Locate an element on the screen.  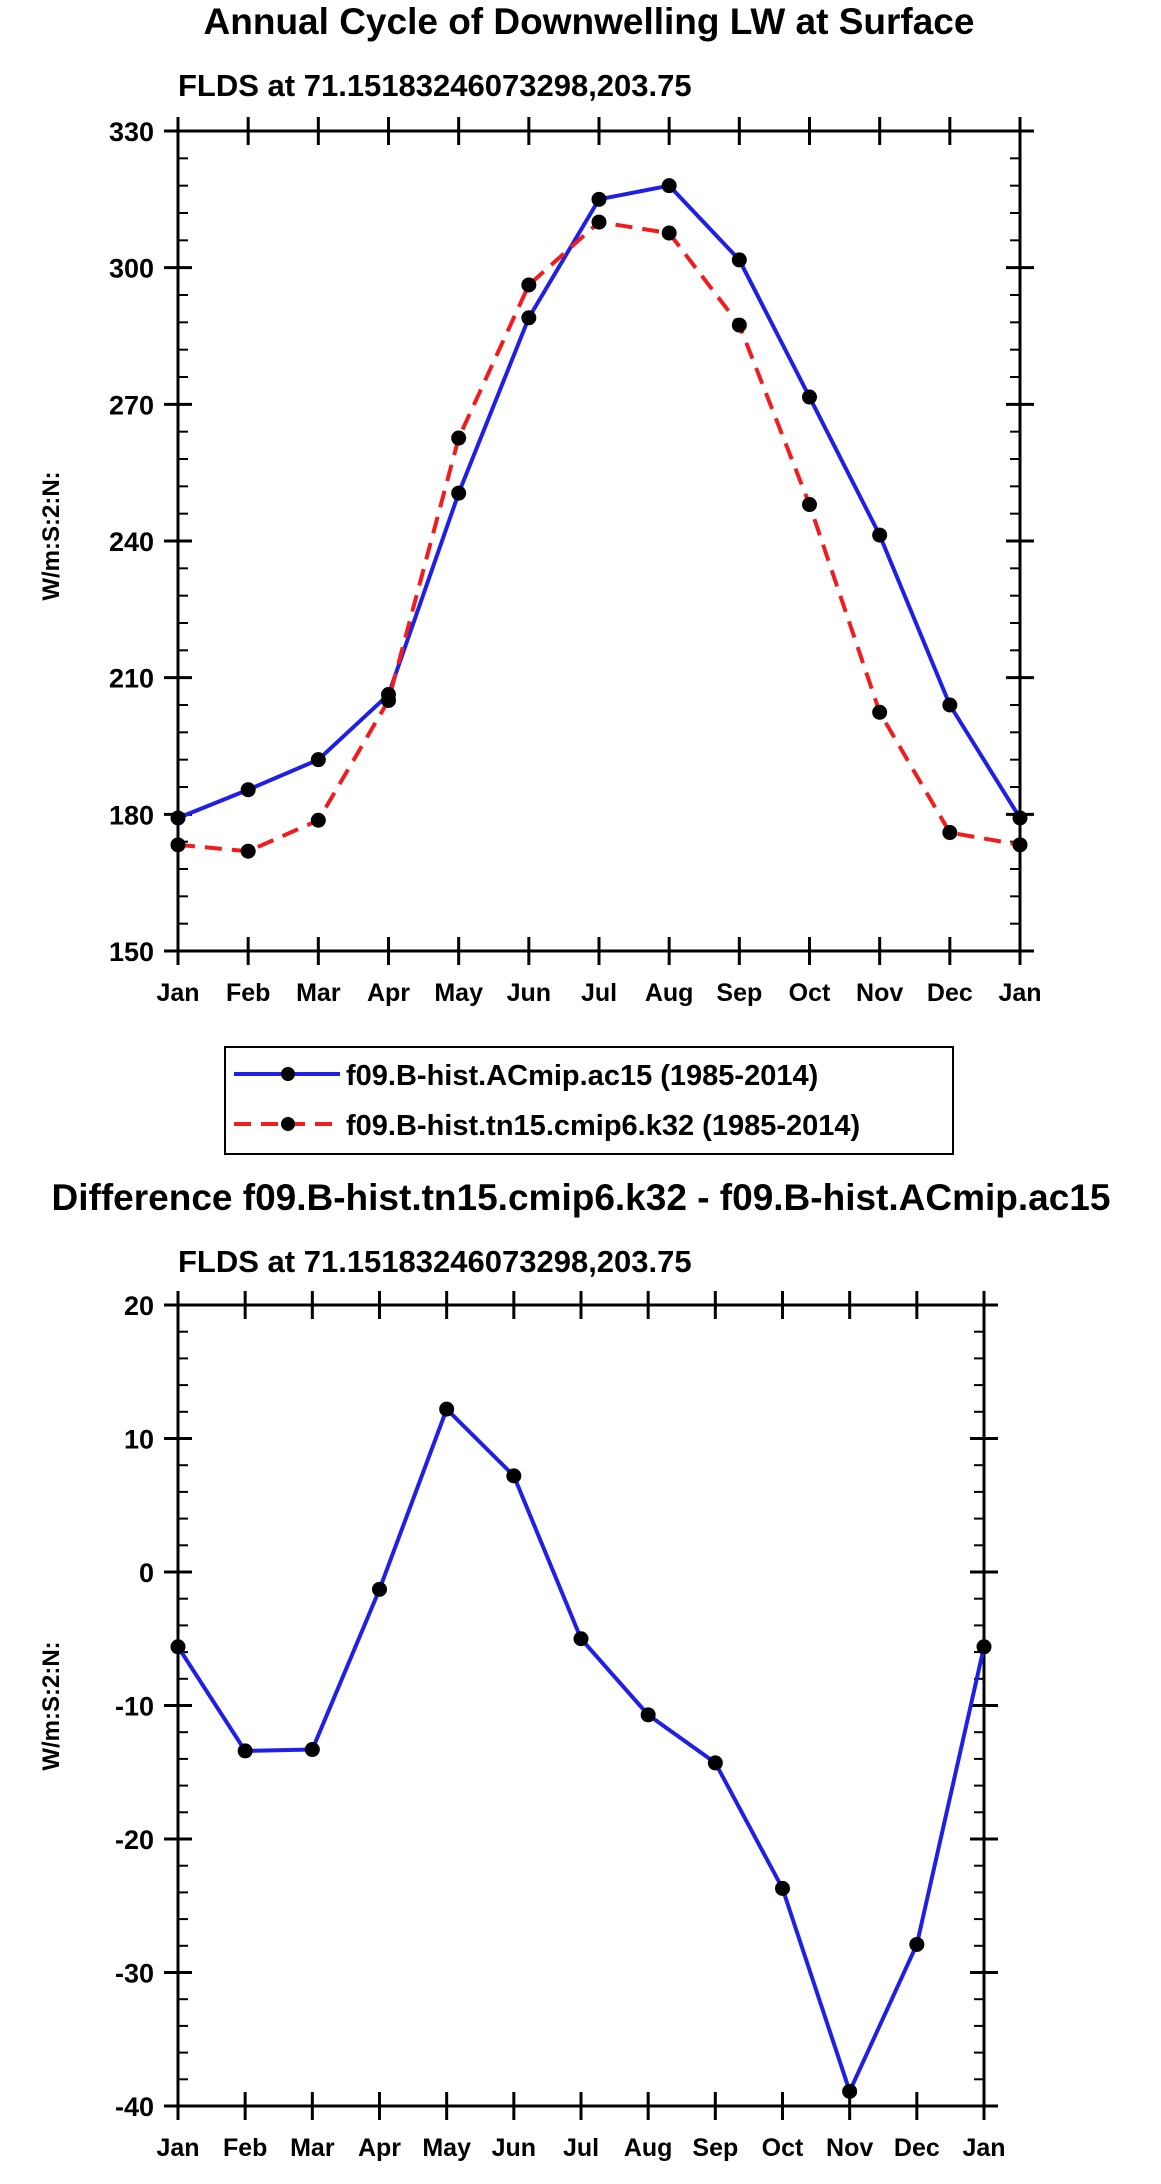
chart2-ylabel: W/m:S:2:N: is located at coordinates (51, 1705).